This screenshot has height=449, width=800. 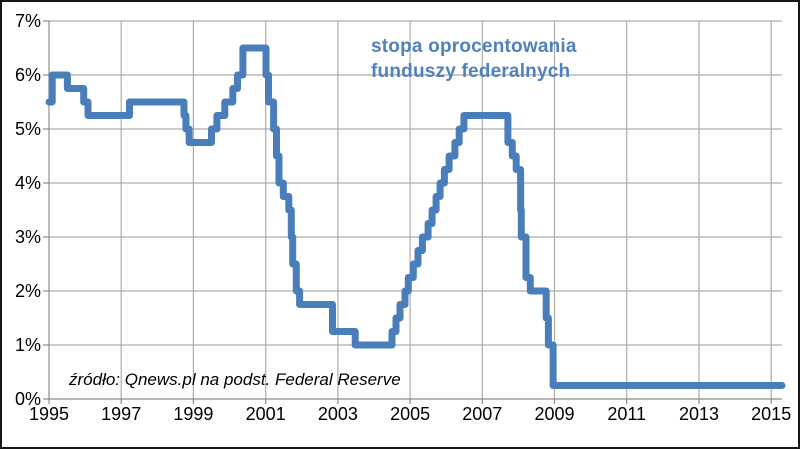 What do you see at coordinates (27, 183) in the screenshot?
I see `y-axis-tick-label: 4%` at bounding box center [27, 183].